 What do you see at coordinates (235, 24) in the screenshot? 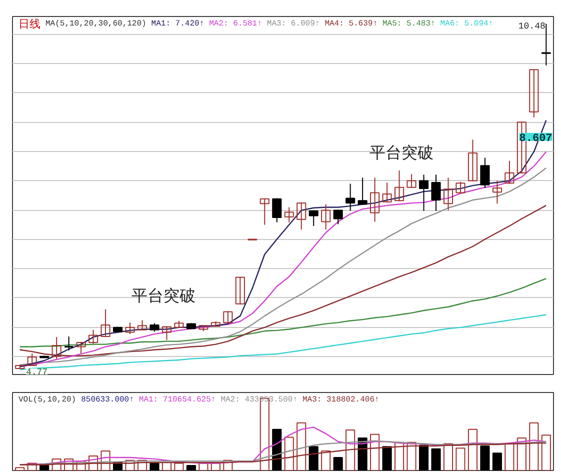
I see `text: MA2: 6.581↑` at bounding box center [235, 24].